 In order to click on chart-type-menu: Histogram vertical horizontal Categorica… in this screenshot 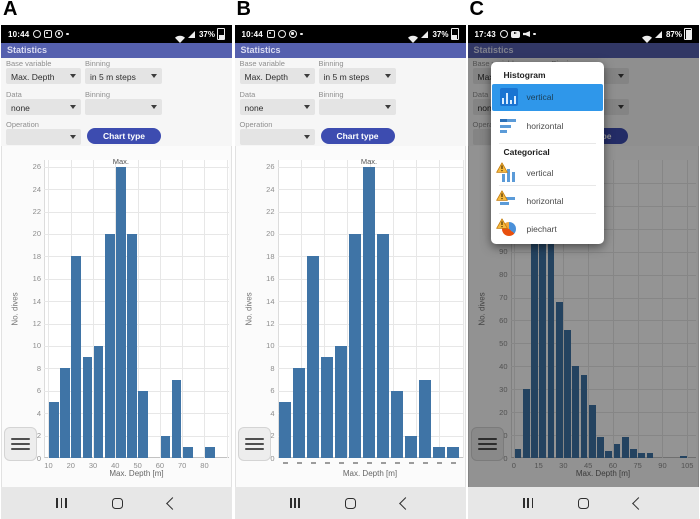, I will do `click(547, 153)`.